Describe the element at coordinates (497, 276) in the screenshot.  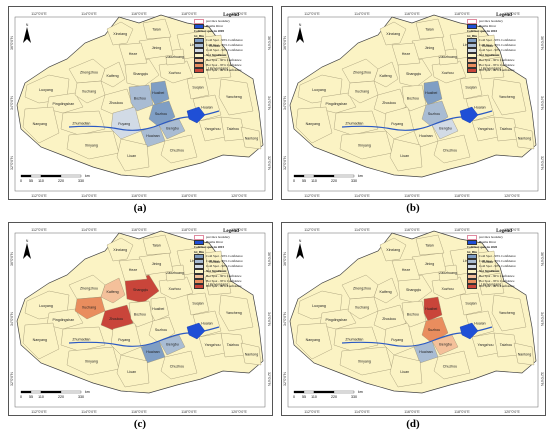
I see `legend-label: Hot Spot - 90% Confidence` at that location.